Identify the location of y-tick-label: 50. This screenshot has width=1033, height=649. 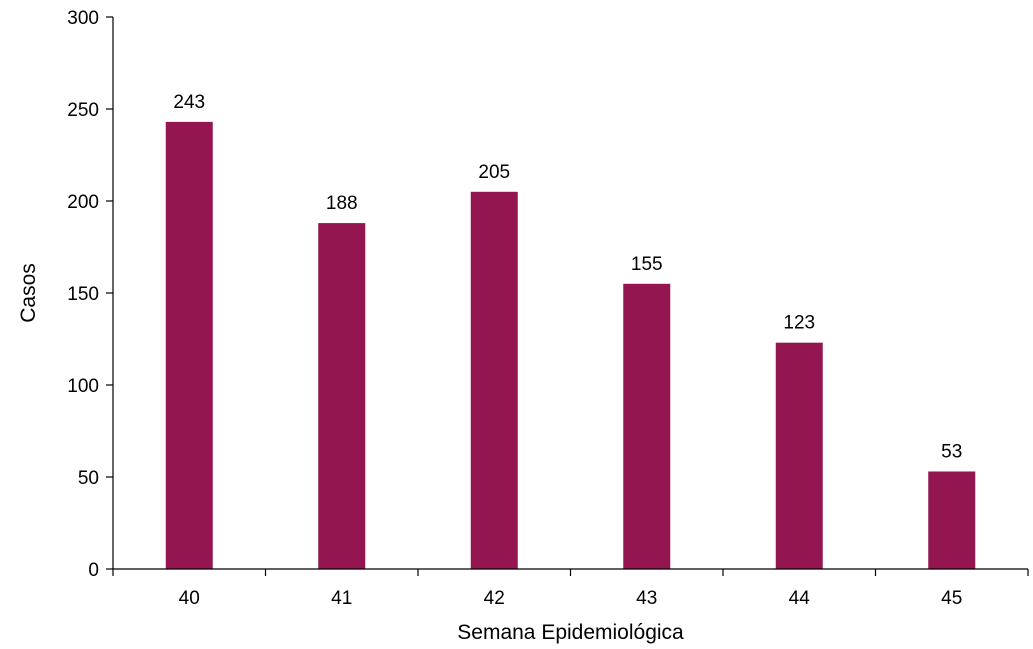
(88, 478).